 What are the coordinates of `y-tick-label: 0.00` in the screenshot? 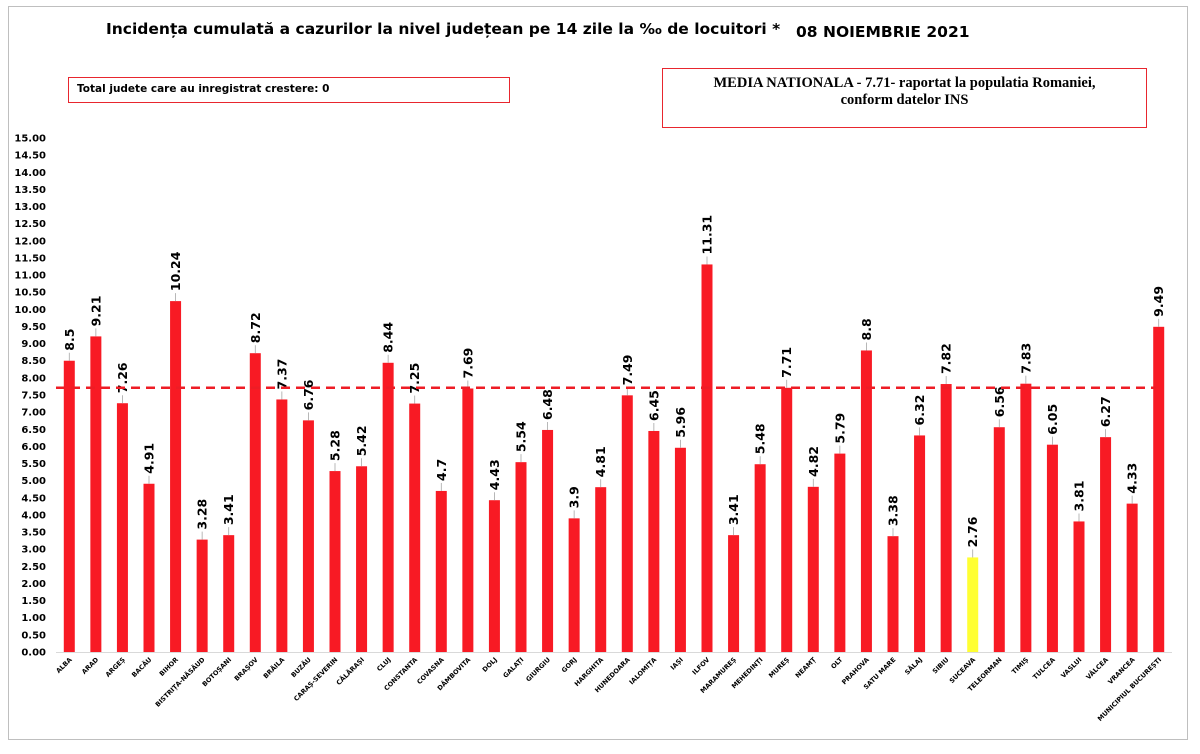 It's located at (33, 653).